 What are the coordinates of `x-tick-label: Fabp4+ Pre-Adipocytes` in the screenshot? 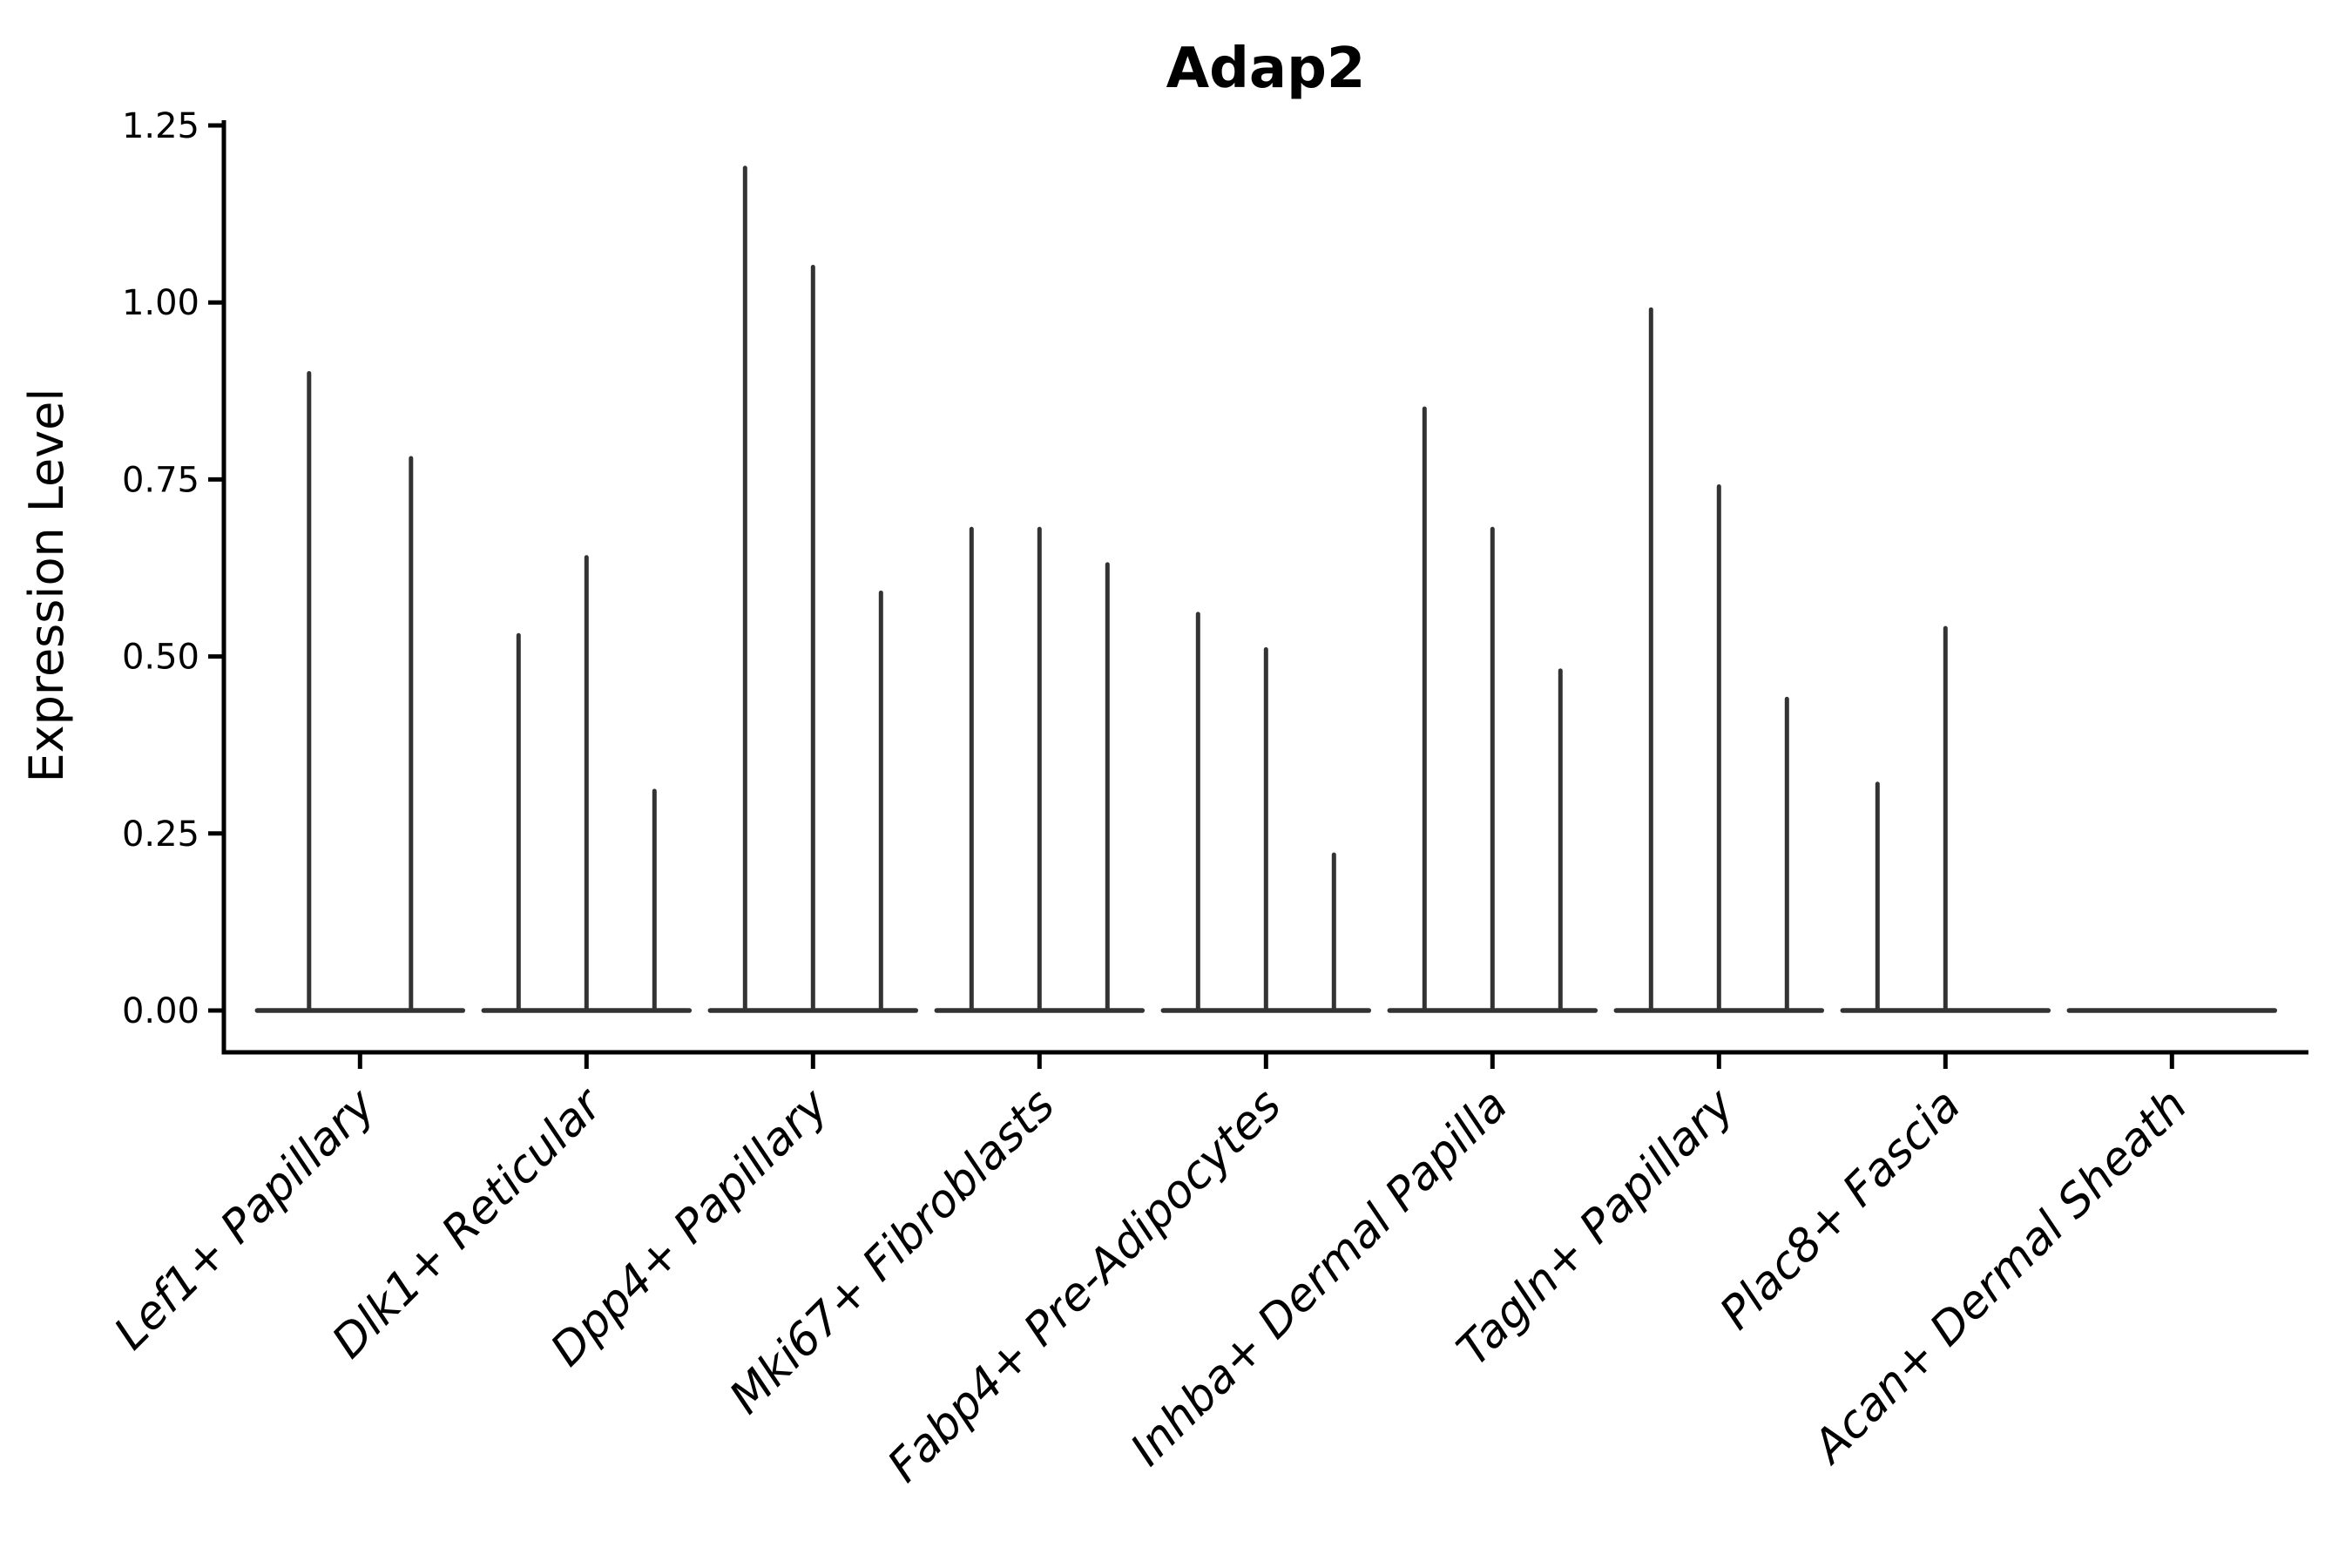 It's located at (1085, 1286).